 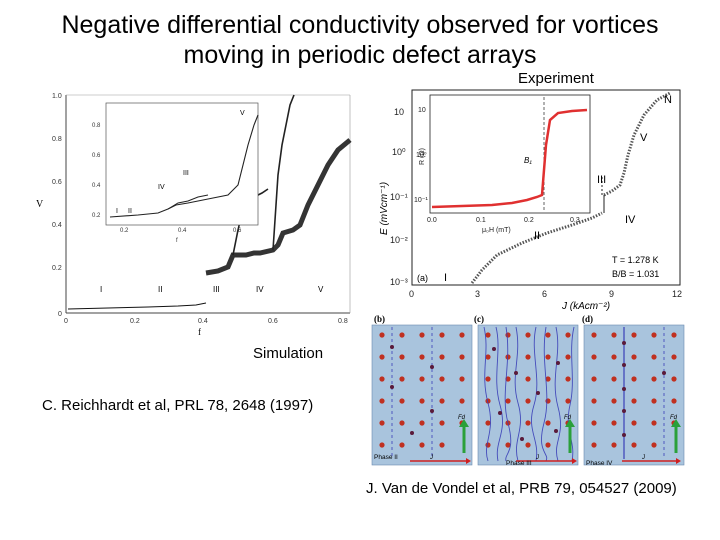 I want to click on sim-ytick: 0.8, so click(x=57, y=139).